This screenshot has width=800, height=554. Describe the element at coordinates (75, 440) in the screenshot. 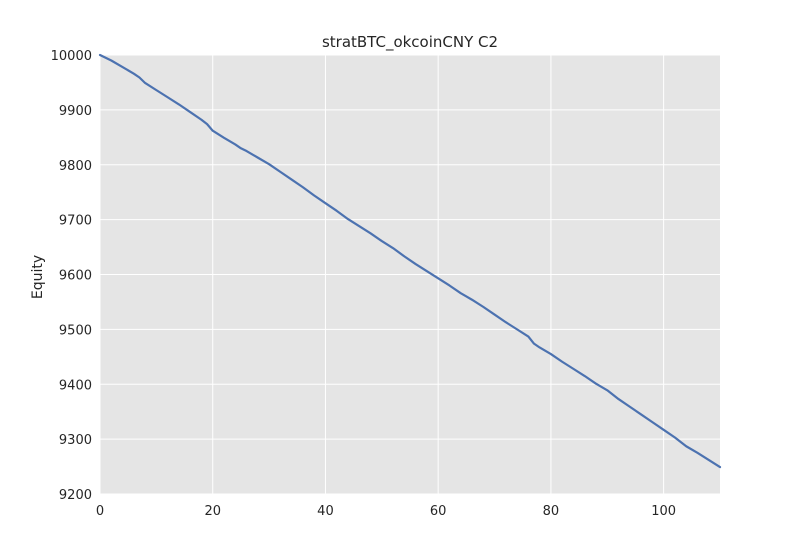

I see `y-tick-label: 9300` at that location.